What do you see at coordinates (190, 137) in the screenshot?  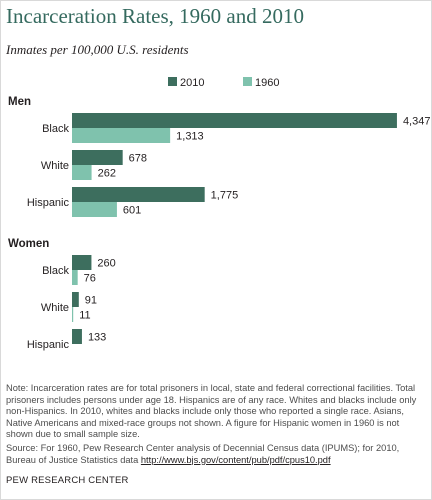 I see `value-label-men-black-1960: 1,313` at bounding box center [190, 137].